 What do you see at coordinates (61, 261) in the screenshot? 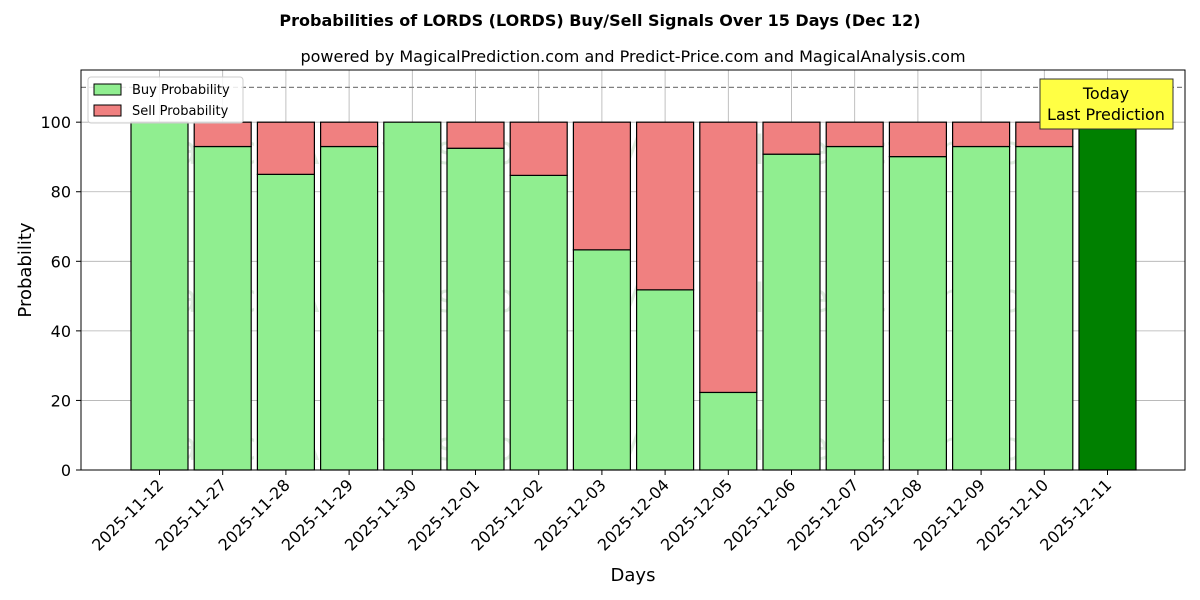
I see `y-tick-label: 60` at bounding box center [61, 261].